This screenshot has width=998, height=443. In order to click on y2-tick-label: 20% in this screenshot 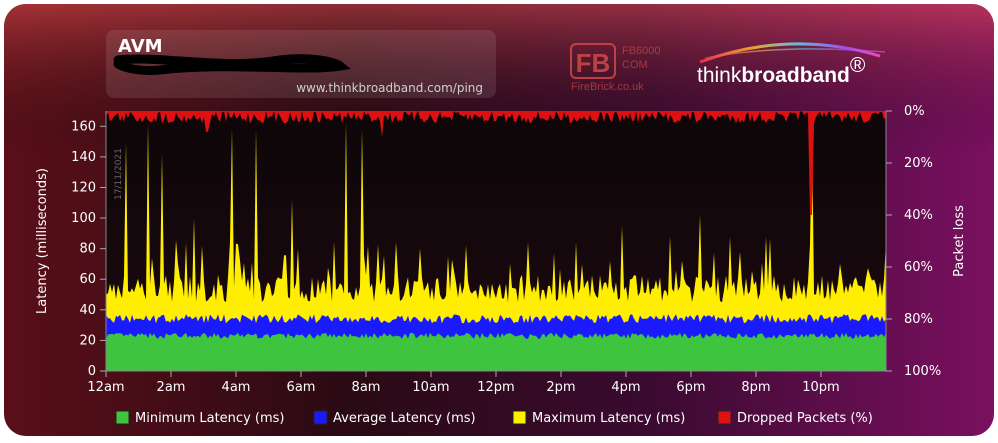, I will do `click(918, 163)`.